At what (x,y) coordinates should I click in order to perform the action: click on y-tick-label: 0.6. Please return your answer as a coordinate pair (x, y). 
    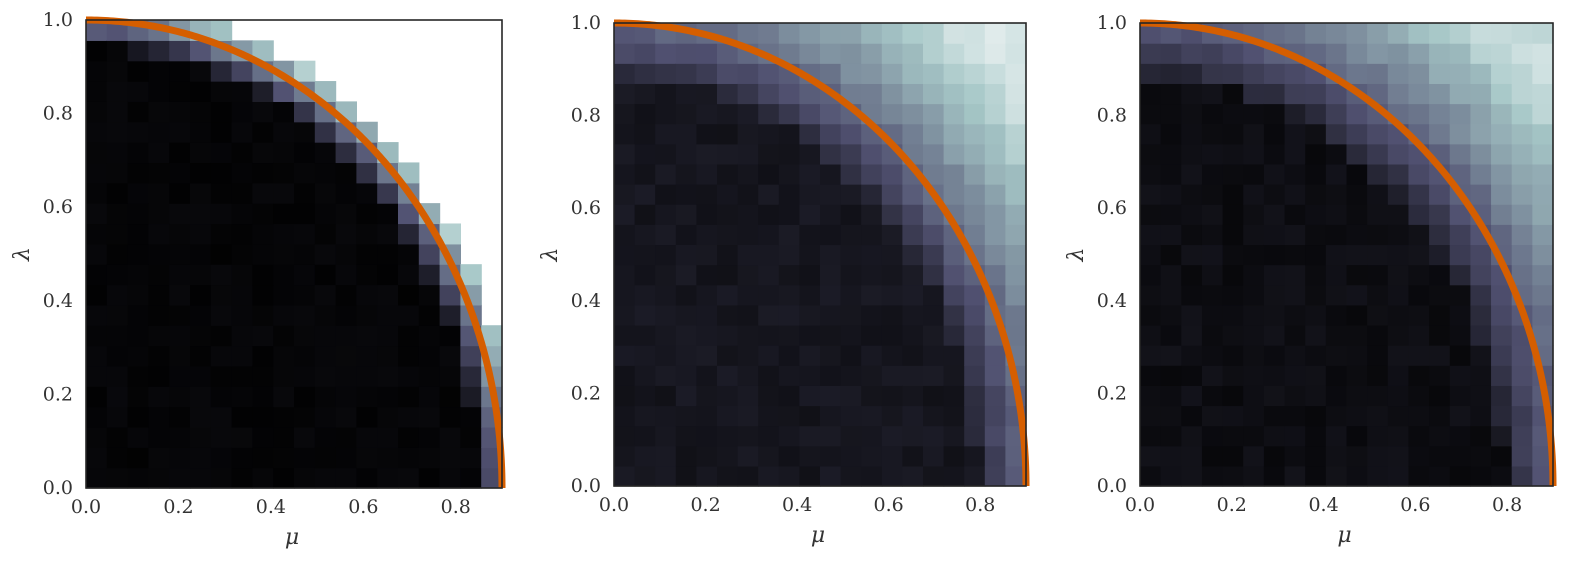
    Looking at the image, I should click on (1112, 208).